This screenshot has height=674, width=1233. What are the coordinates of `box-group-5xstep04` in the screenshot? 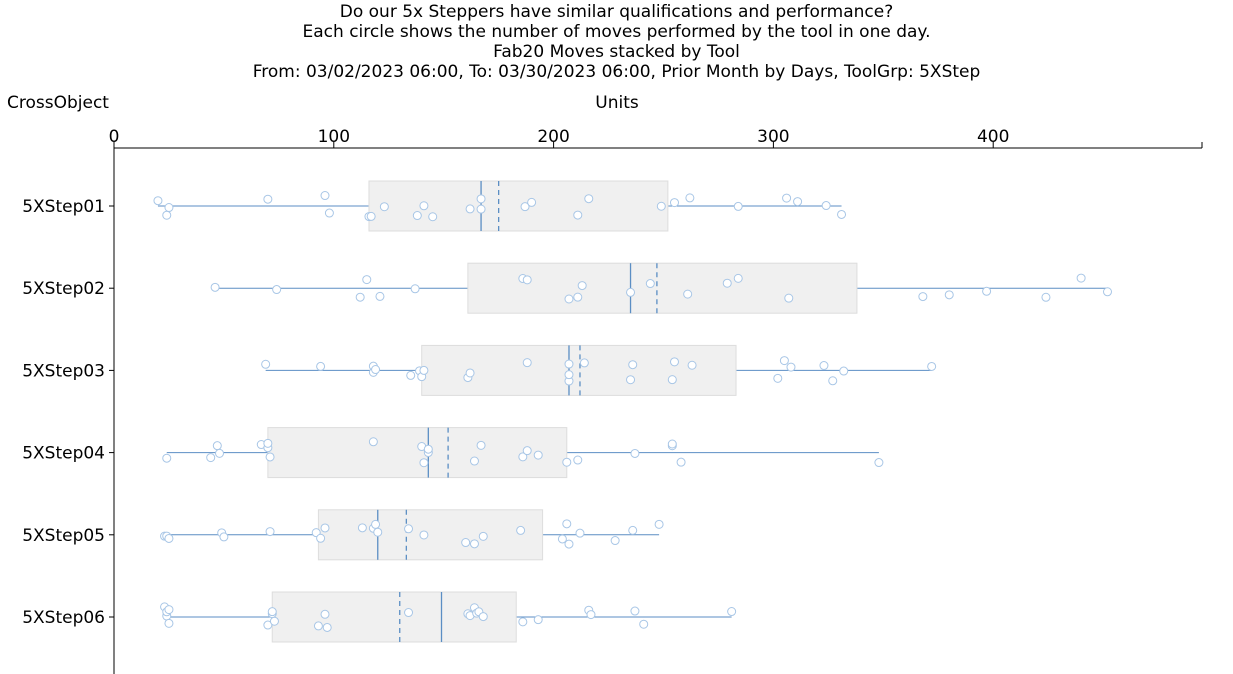 It's located at (523, 453).